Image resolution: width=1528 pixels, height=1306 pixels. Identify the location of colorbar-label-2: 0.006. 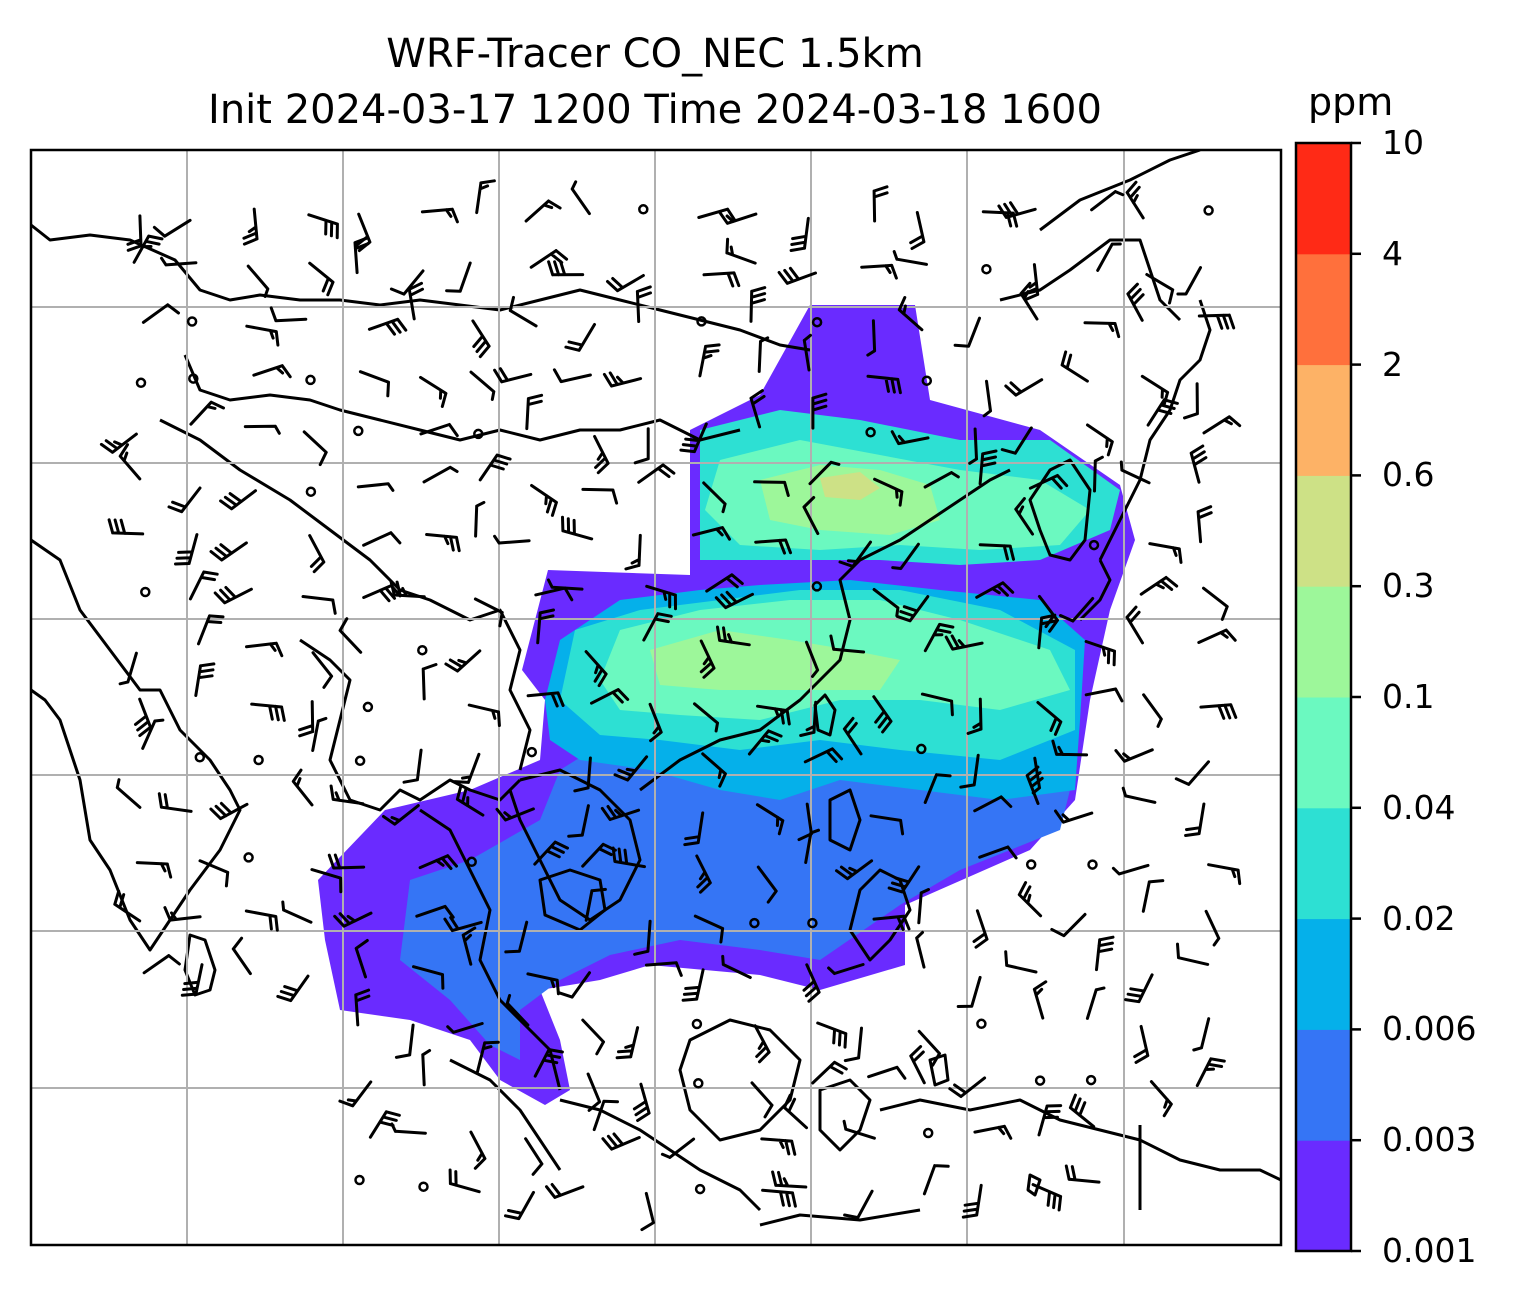
(1429, 1029).